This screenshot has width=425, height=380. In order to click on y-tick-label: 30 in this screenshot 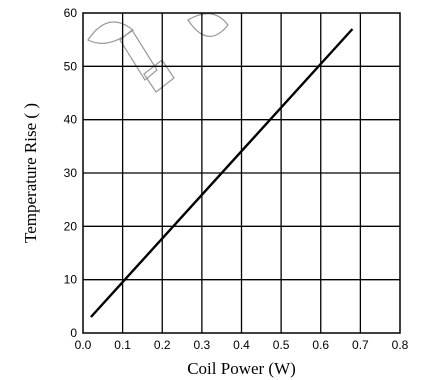, I will do `click(71, 173)`.